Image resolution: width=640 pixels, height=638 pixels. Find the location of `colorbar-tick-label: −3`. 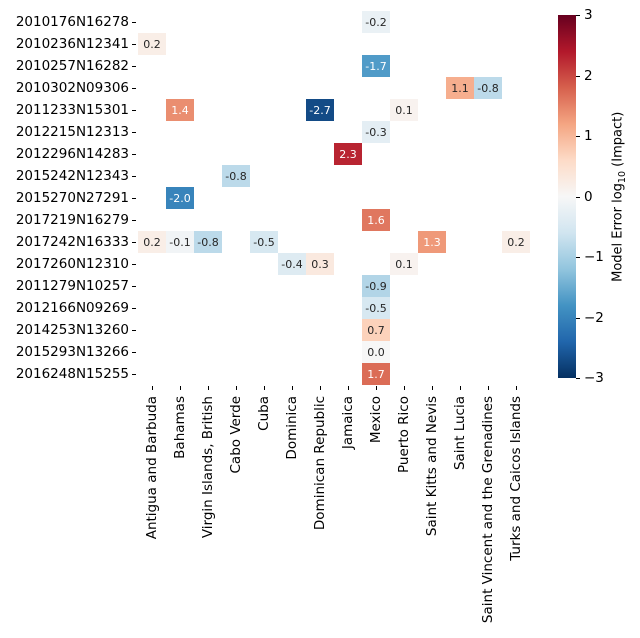

colorbar-tick-label: −3 is located at coordinates (594, 378).